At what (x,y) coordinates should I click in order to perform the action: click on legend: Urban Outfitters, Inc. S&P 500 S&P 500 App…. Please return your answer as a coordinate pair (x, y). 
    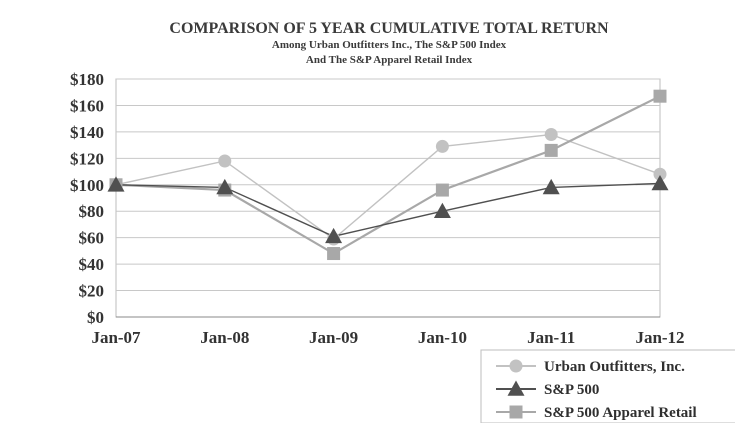
    Looking at the image, I should click on (607, 386).